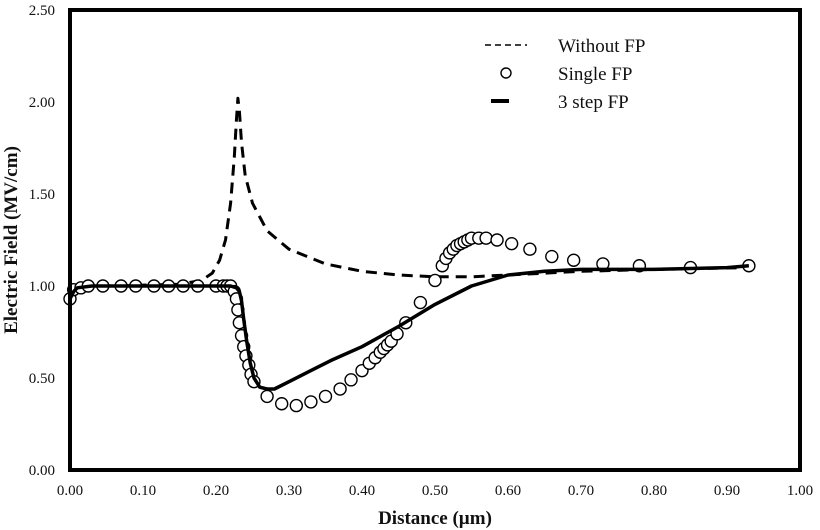 The height and width of the screenshot is (530, 820). I want to click on x-tick-label: 0.60, so click(508, 491).